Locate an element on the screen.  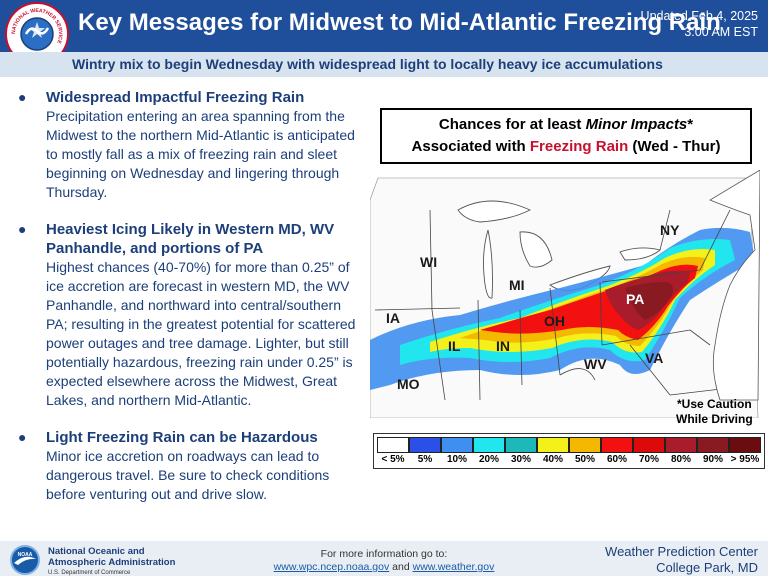
key-message-title: Widespread Impactful Freezing Rain is located at coordinates (175, 97).